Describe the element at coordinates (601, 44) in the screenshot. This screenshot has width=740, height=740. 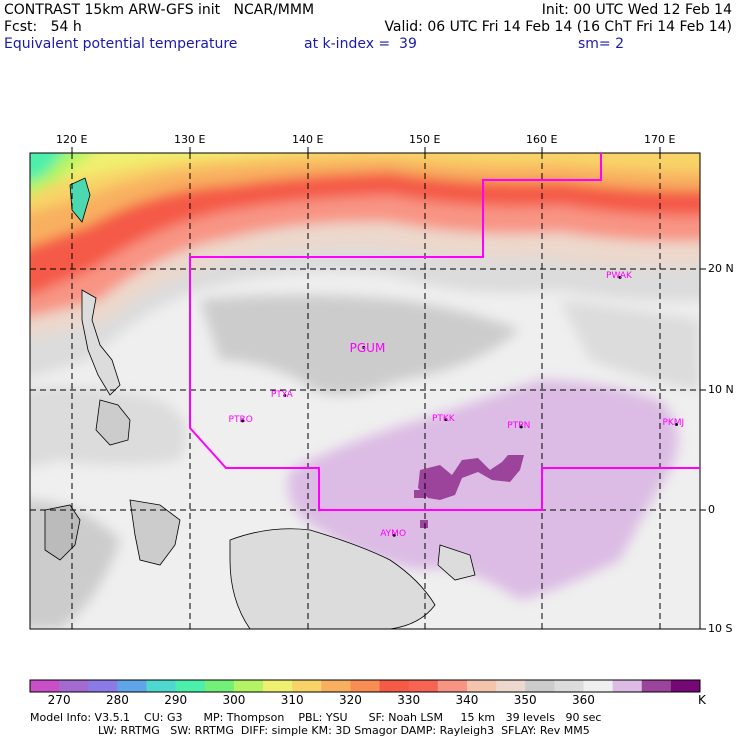
I see `header-smoothing: sm= 2` at that location.